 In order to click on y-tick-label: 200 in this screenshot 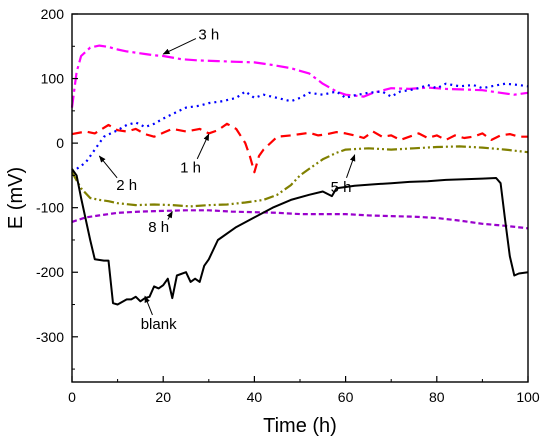, I will do `click(53, 14)`.